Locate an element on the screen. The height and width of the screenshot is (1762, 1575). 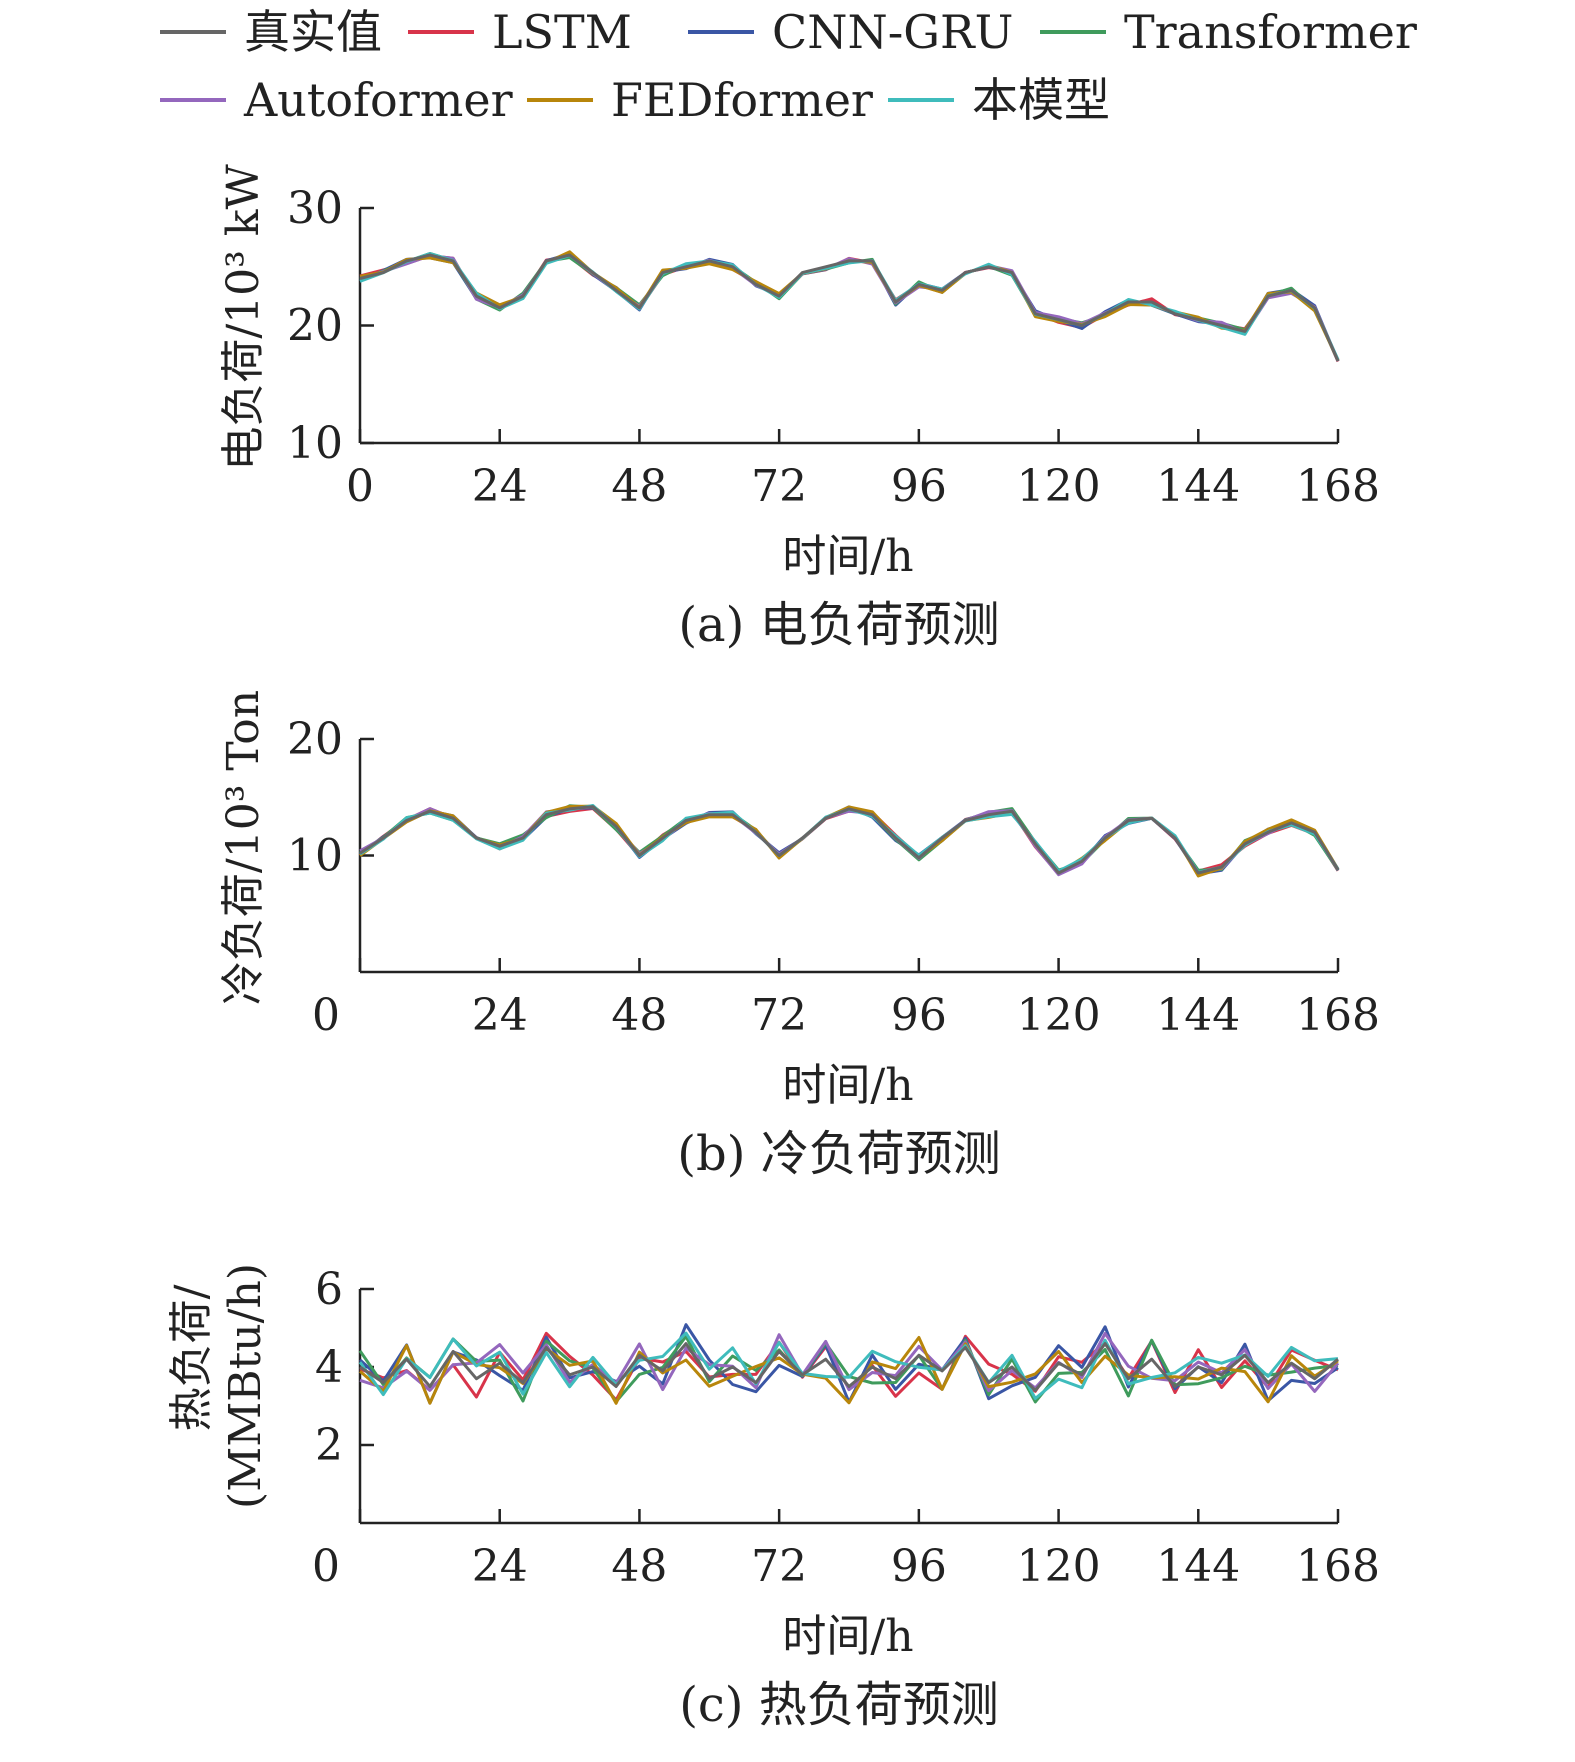
legend-label: Transformer is located at coordinates (1270, 32).